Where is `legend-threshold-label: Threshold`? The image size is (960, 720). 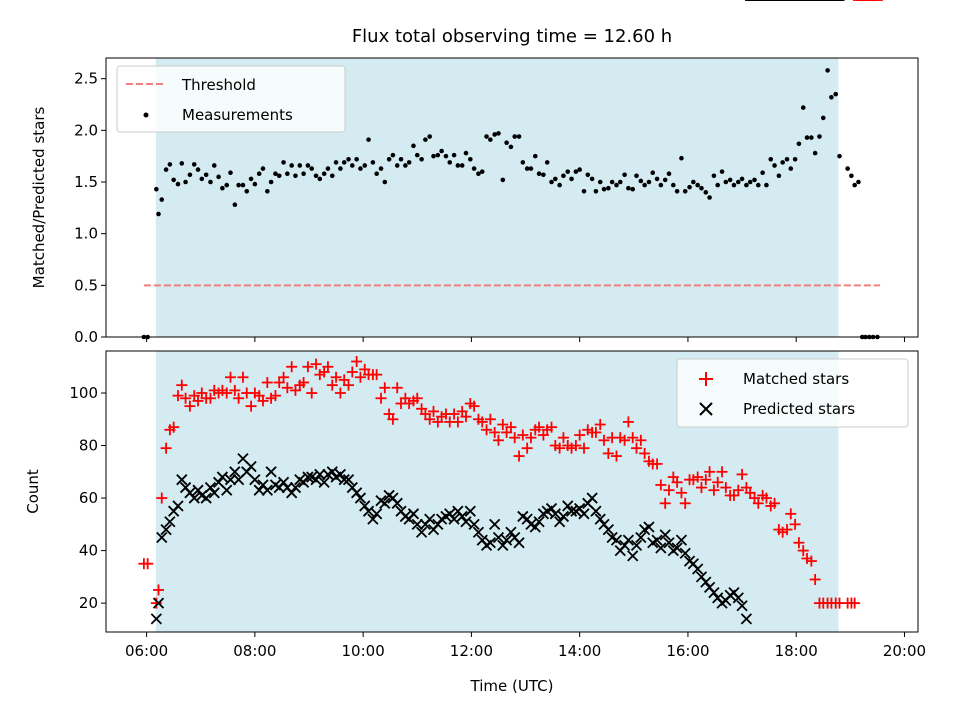
legend-threshold-label: Threshold is located at coordinates (218, 85).